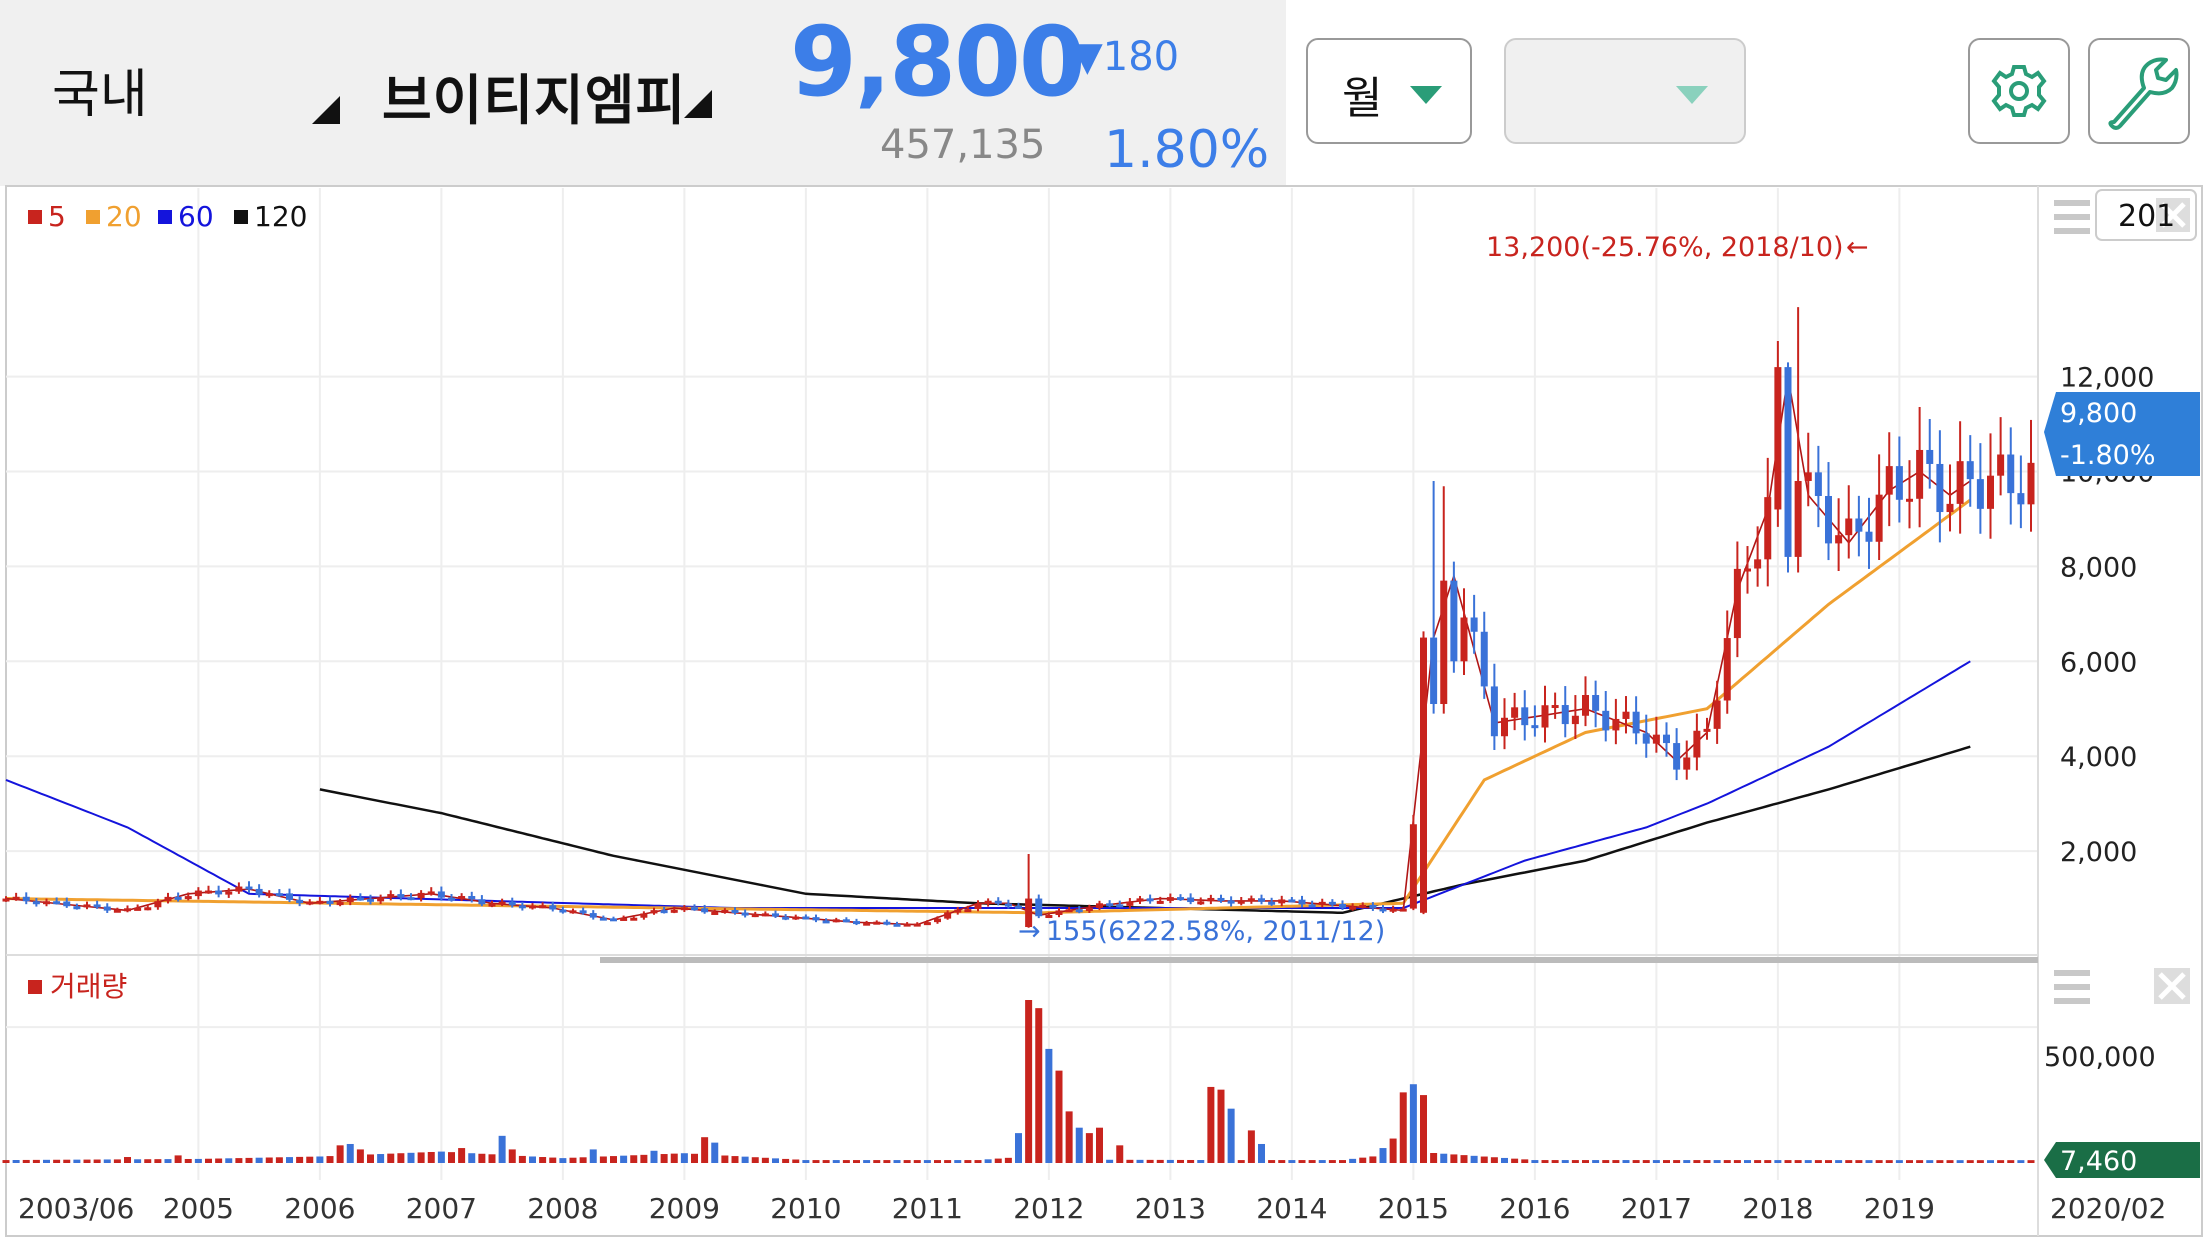 This screenshot has height=1242, width=2208. I want to click on indicator-dropdown, so click(1625, 91).